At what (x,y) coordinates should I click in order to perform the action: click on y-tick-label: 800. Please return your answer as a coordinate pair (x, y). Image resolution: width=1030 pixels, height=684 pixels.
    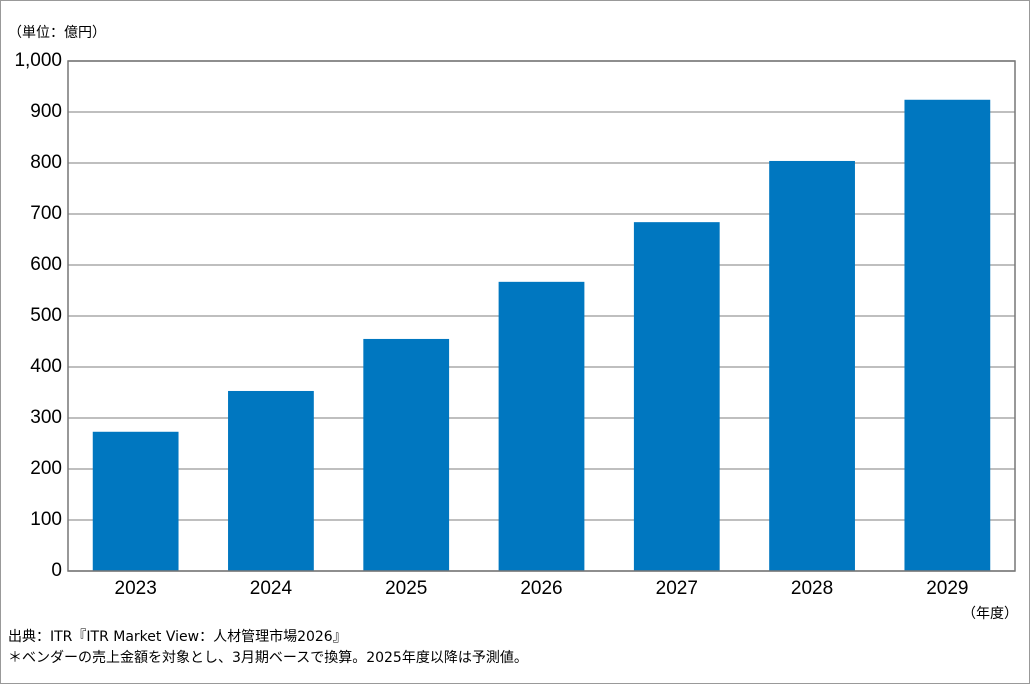
    Looking at the image, I should click on (46, 162).